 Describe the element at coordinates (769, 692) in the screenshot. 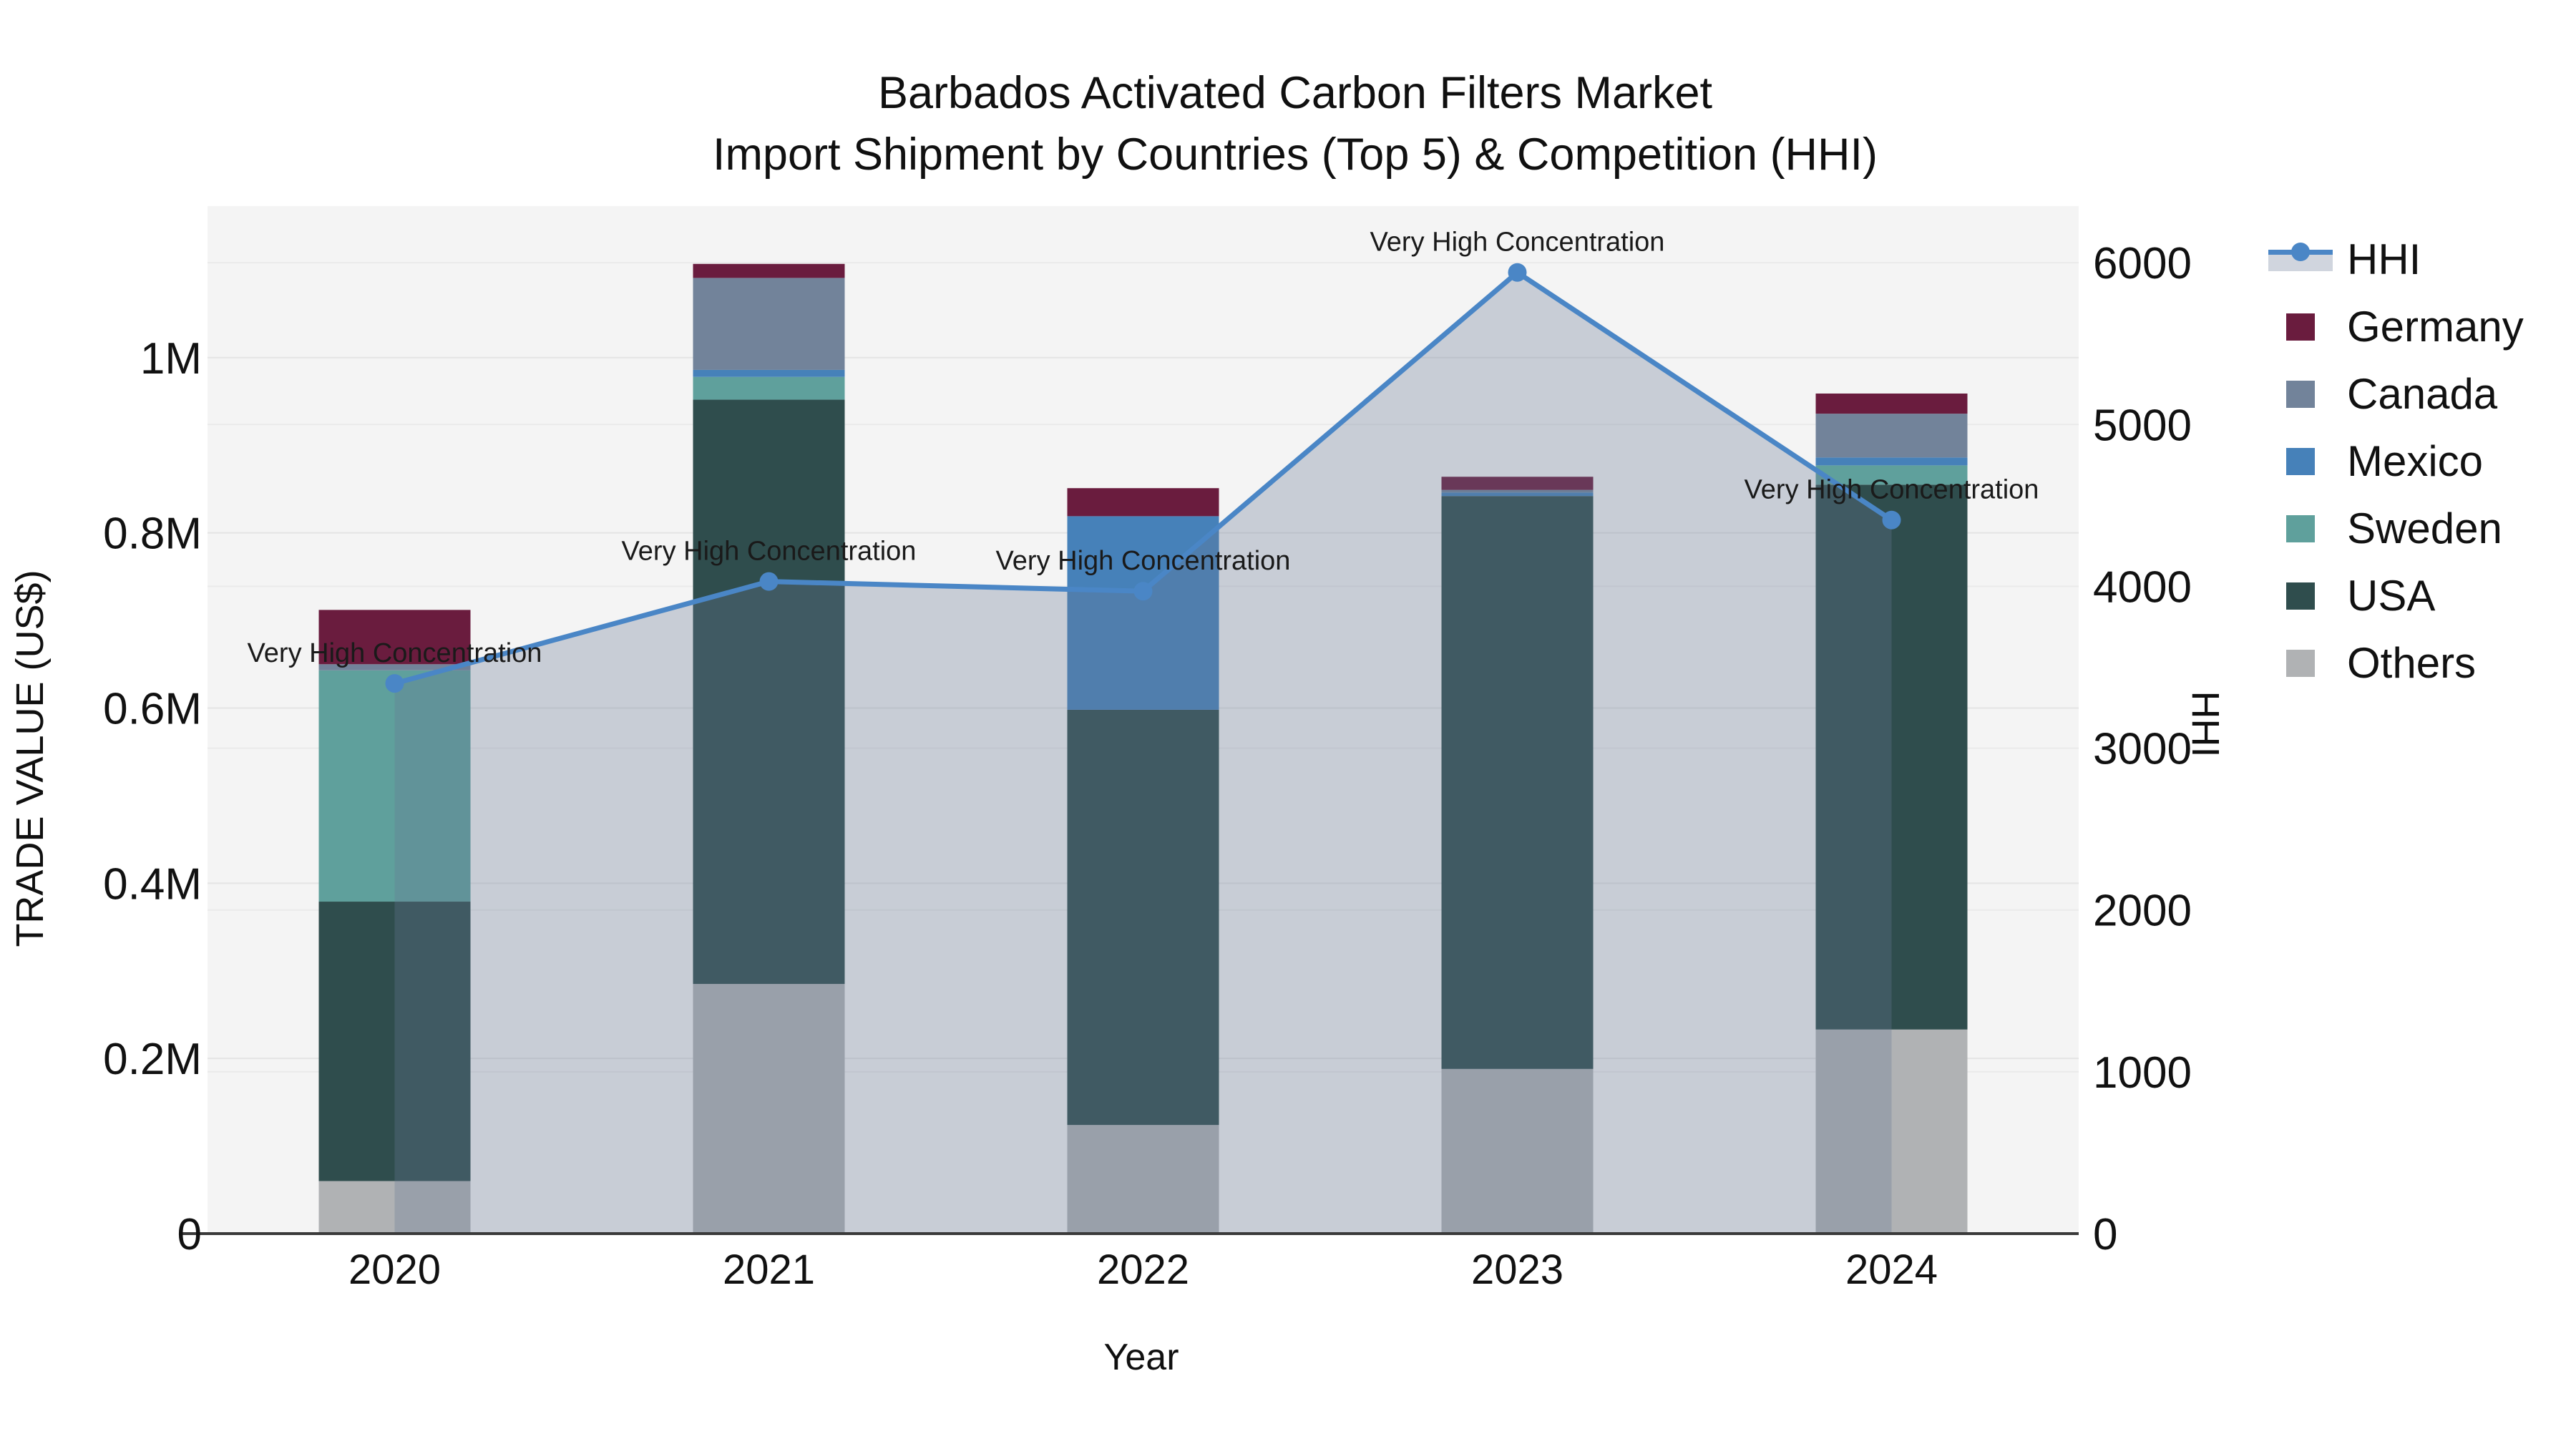

I see `bar-segment-usa-2021` at that location.